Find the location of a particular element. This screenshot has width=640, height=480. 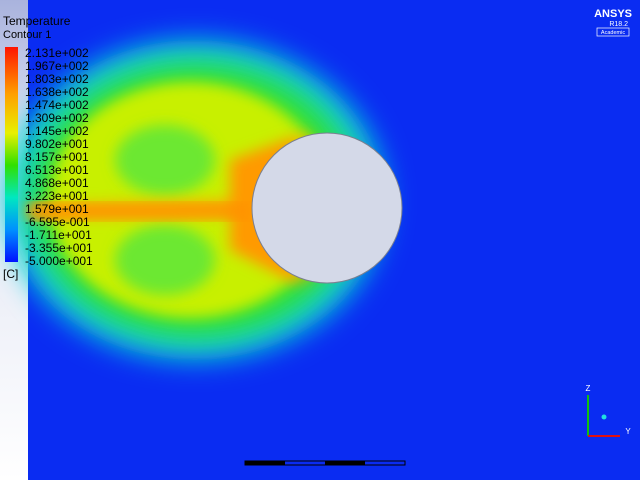

legend-label: 1.638e+002 is located at coordinates (57, 92).